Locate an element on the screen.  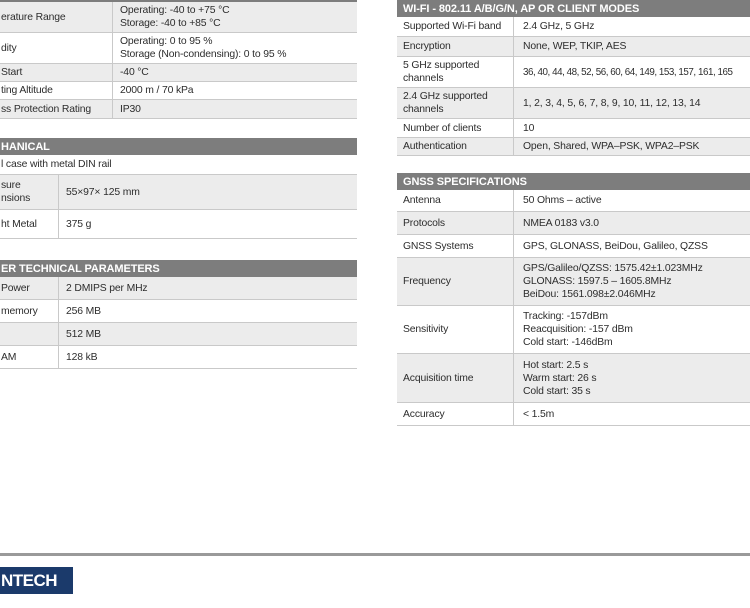
row-label: Number of clients is located at coordinates (442, 128).